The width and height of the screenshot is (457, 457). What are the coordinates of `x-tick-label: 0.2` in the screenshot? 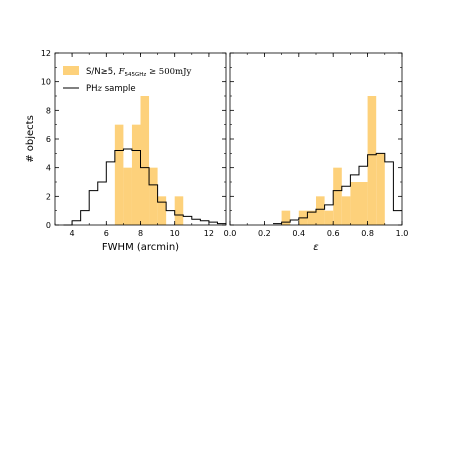 It's located at (264, 233).